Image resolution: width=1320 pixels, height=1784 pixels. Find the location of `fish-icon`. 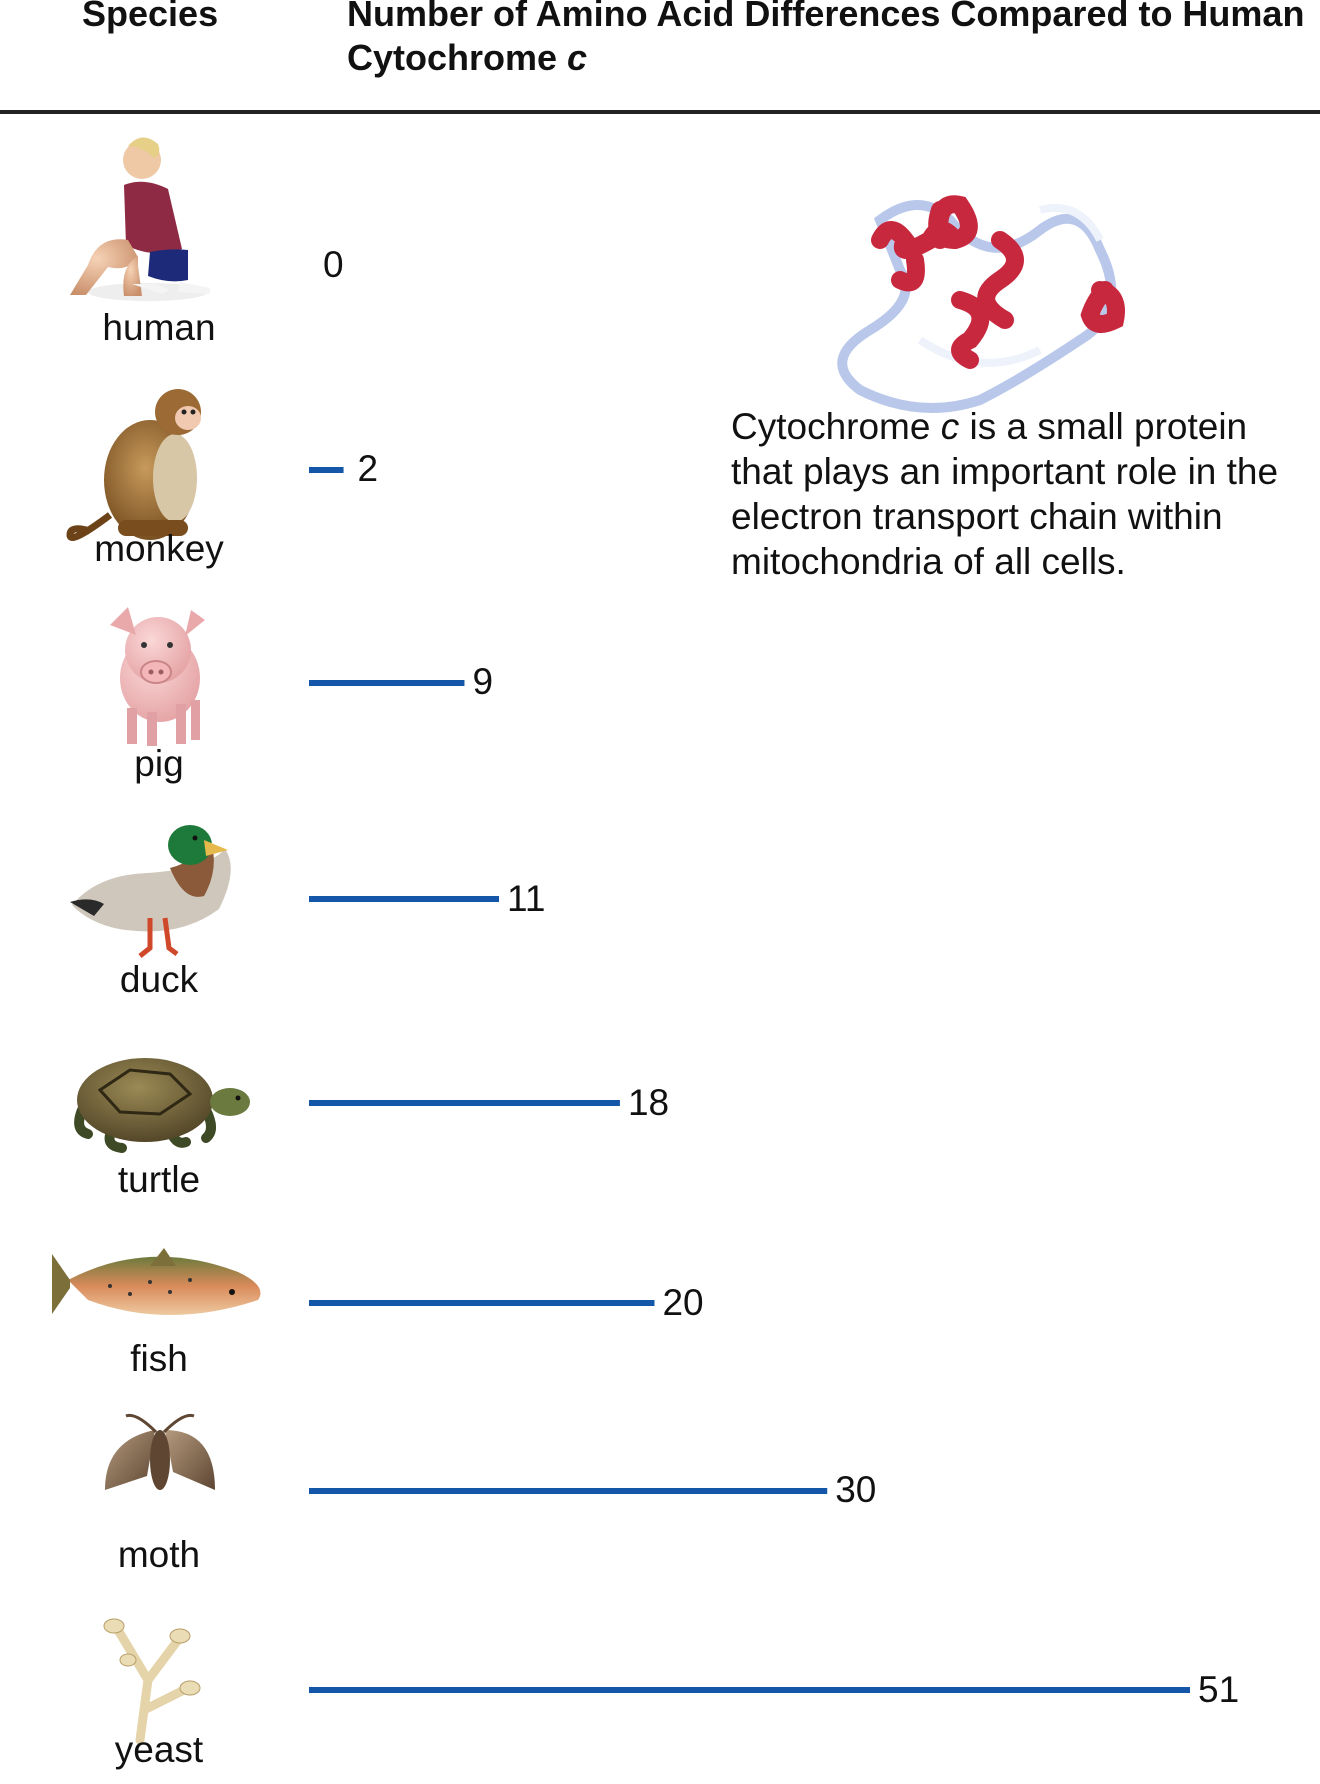

fish-icon is located at coordinates (156, 1281).